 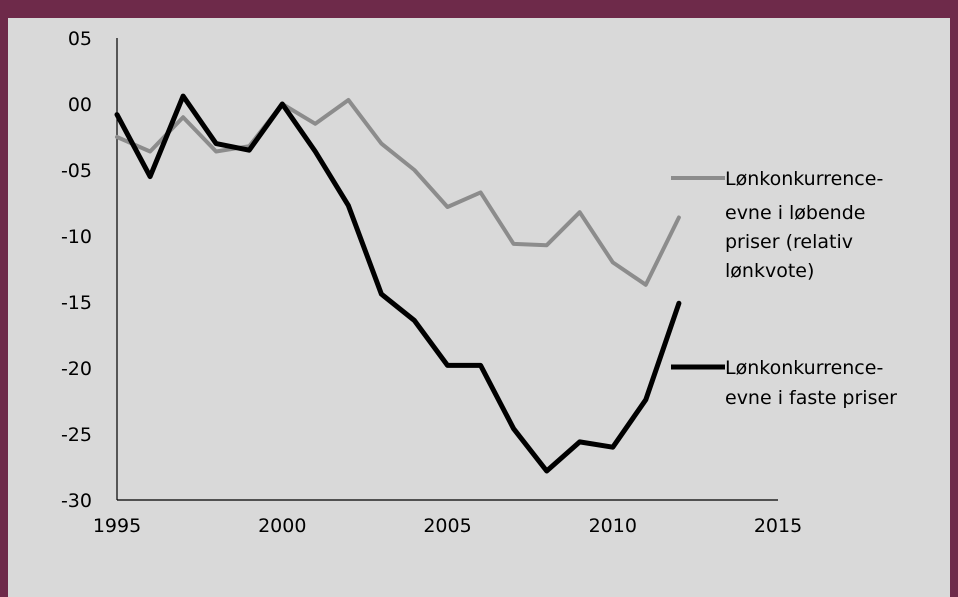 I want to click on y-tick-label: 05, so click(x=80, y=39).